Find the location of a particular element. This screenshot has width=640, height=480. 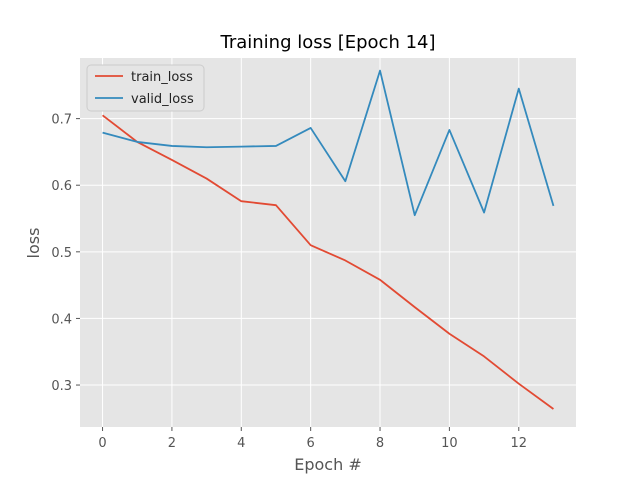

x-tick-label: 10 is located at coordinates (449, 443).